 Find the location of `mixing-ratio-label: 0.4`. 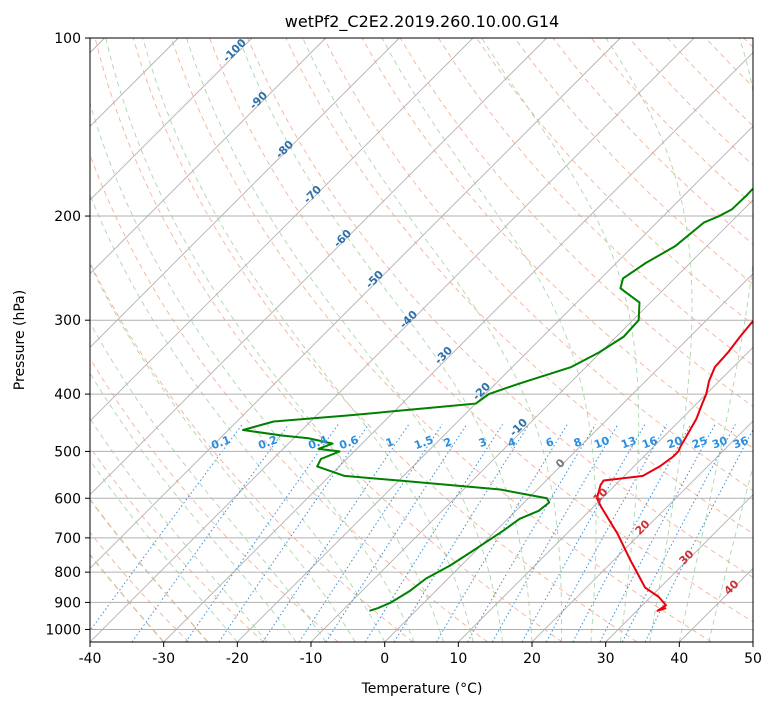

mixing-ratio-label: 0.4 is located at coordinates (317, 442).